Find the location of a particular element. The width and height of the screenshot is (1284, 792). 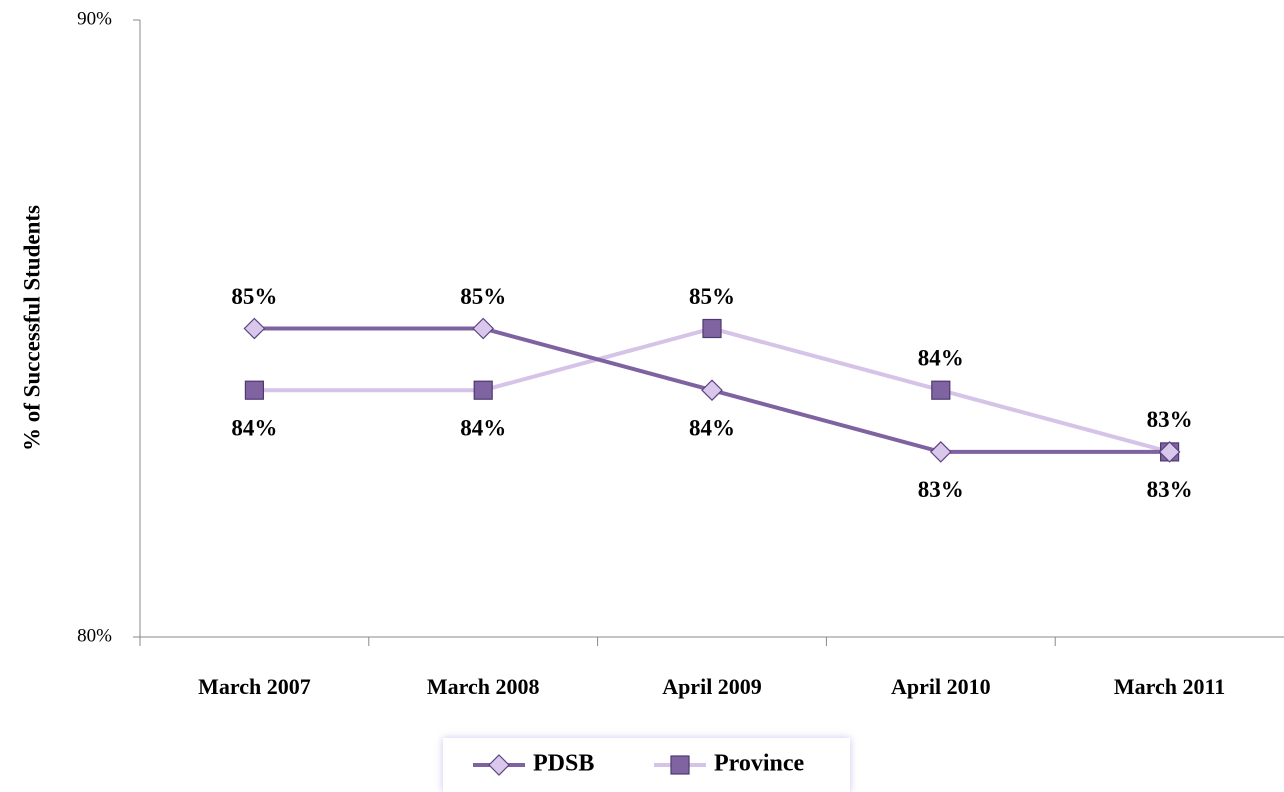

y-tick-label: 90% is located at coordinates (94, 18).